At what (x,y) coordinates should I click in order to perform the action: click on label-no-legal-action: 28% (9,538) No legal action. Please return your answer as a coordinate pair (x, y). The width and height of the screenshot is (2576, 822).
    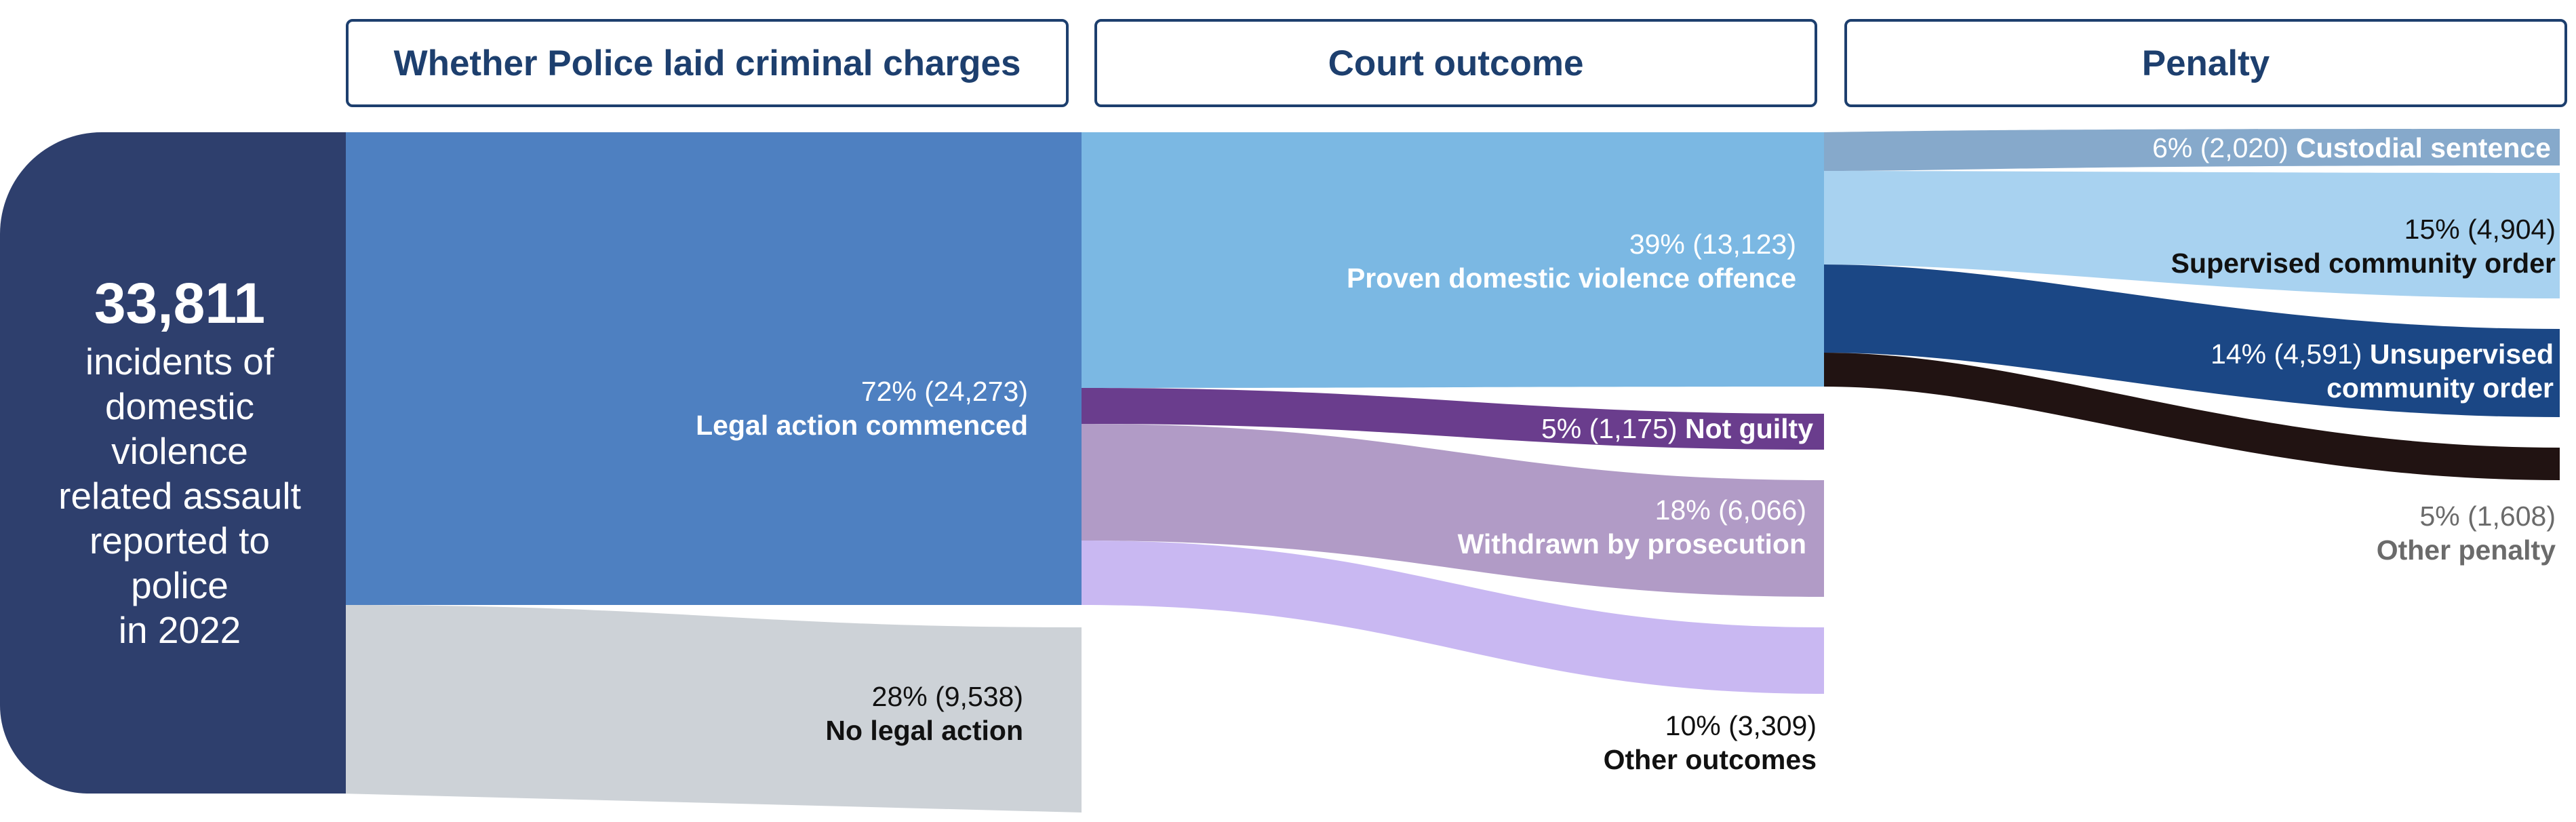
    Looking at the image, I should click on (924, 713).